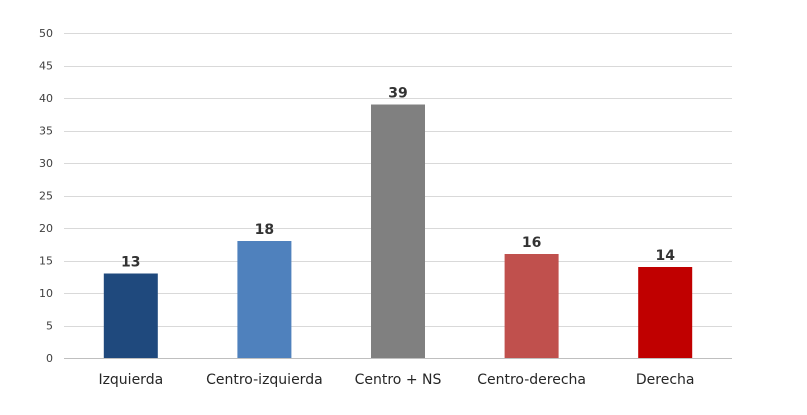 Image resolution: width=807 pixels, height=415 pixels. Describe the element at coordinates (130, 315) in the screenshot. I see `bar-izquierda` at that location.